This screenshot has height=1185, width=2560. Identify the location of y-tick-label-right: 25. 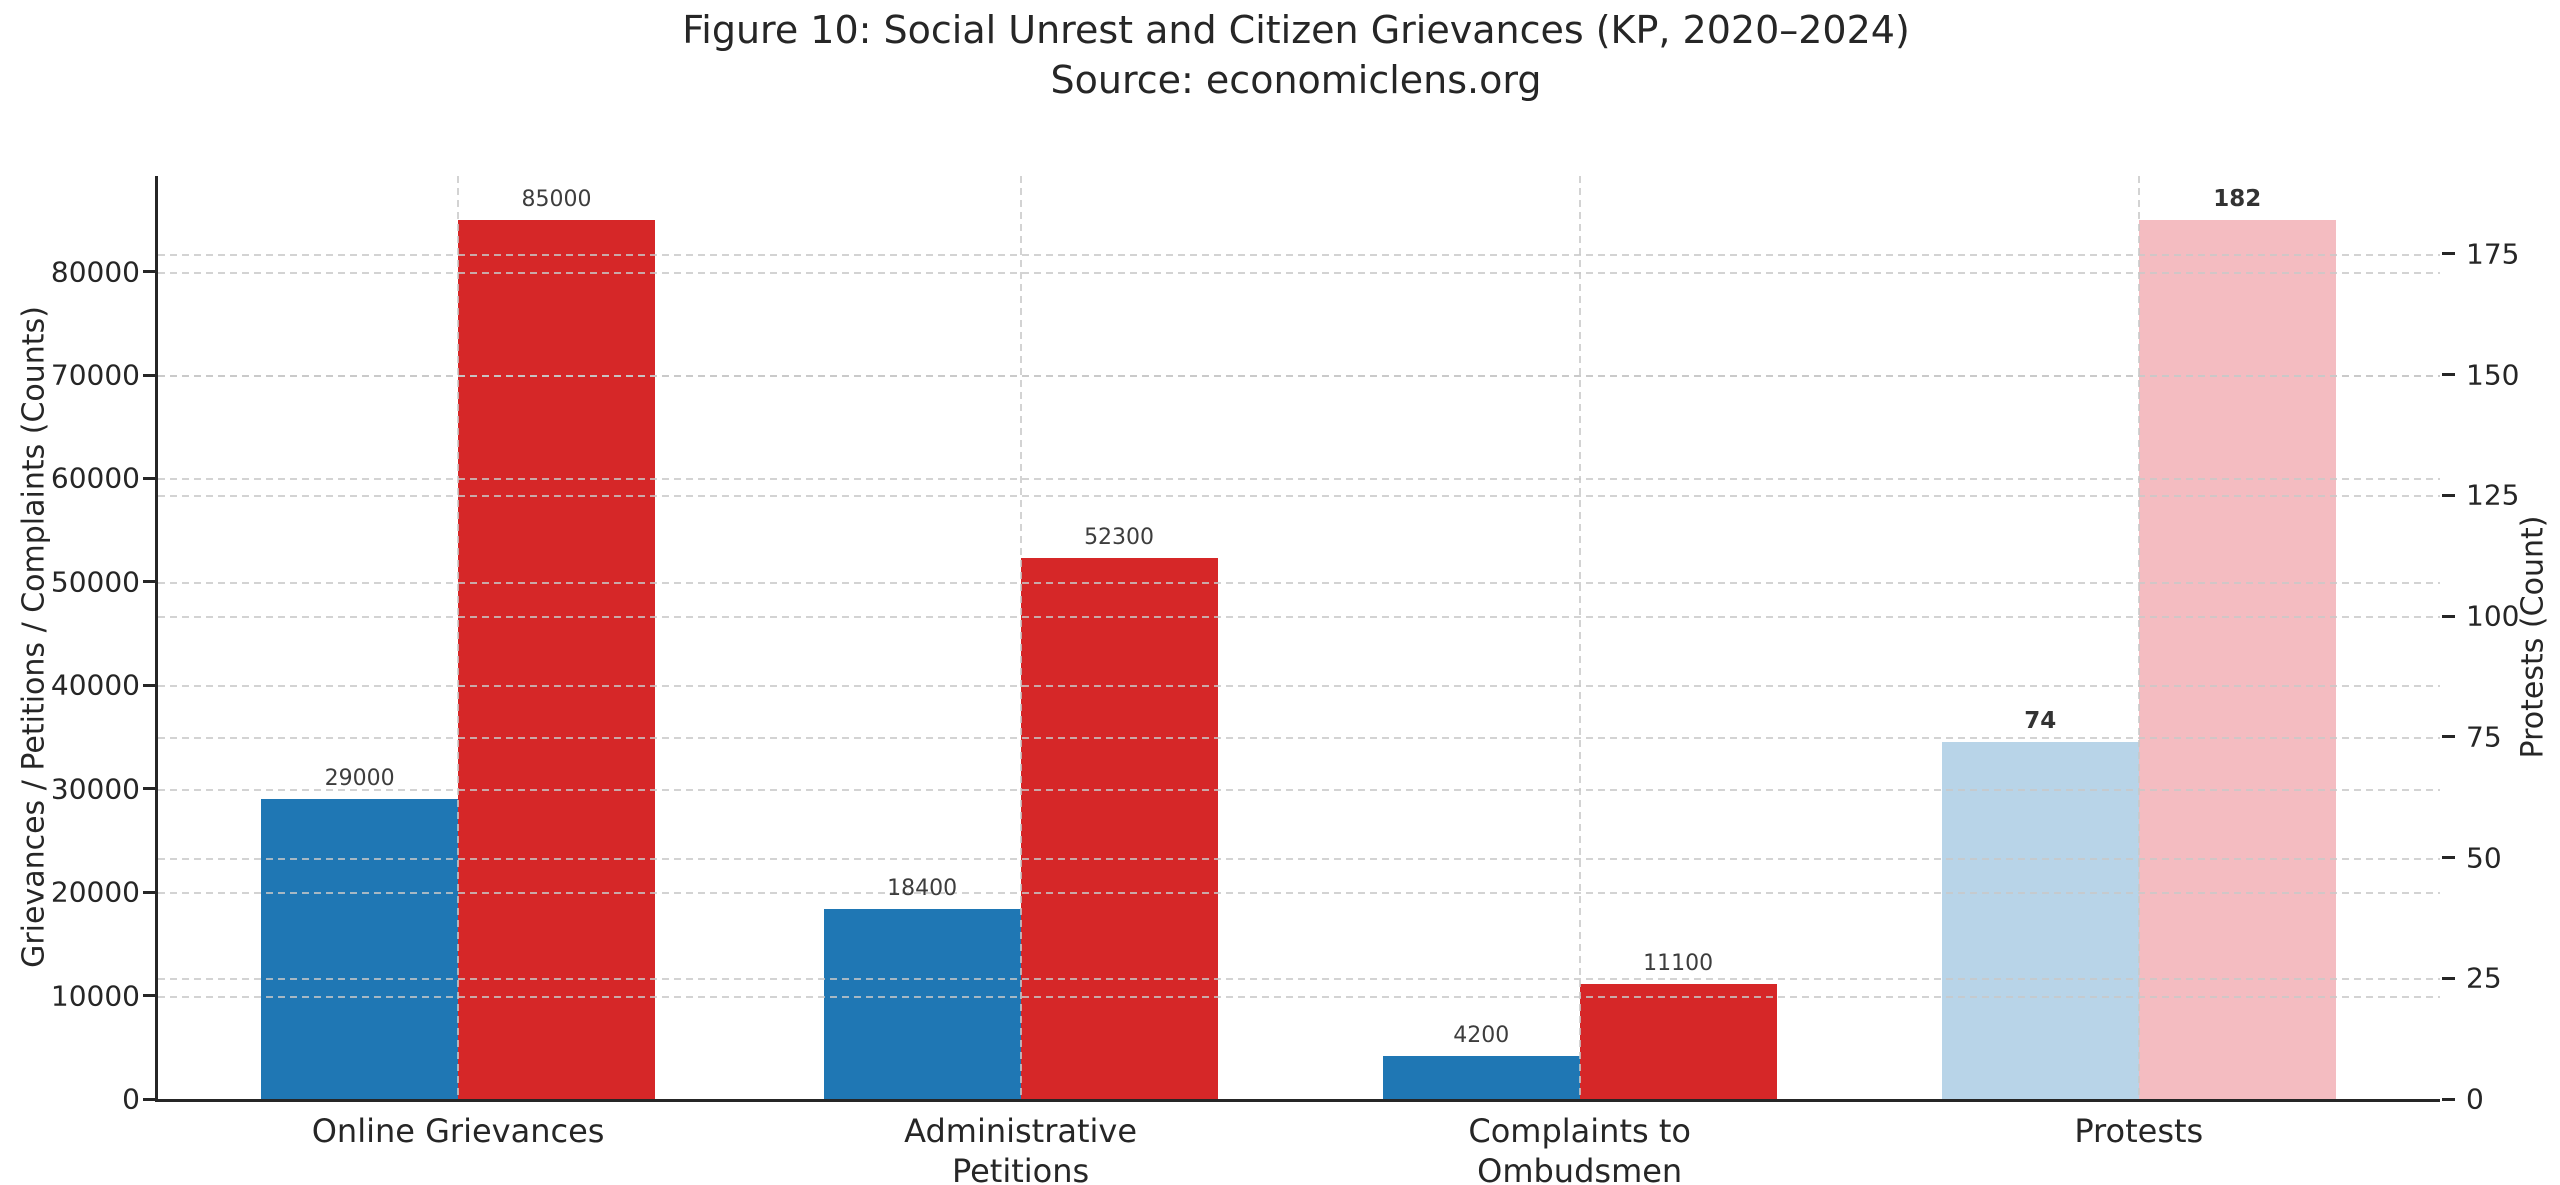
(2484, 978).